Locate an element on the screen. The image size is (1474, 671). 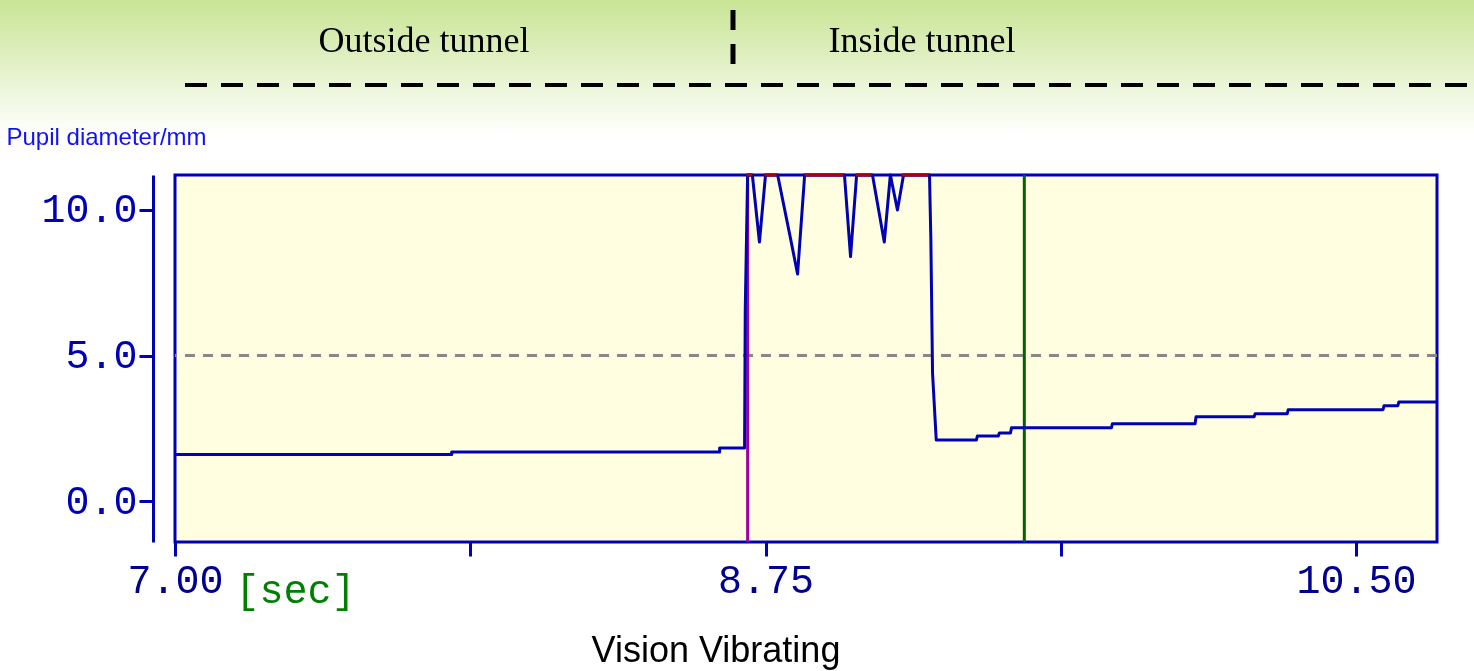
text: Inside tunnel is located at coordinates (922, 40).